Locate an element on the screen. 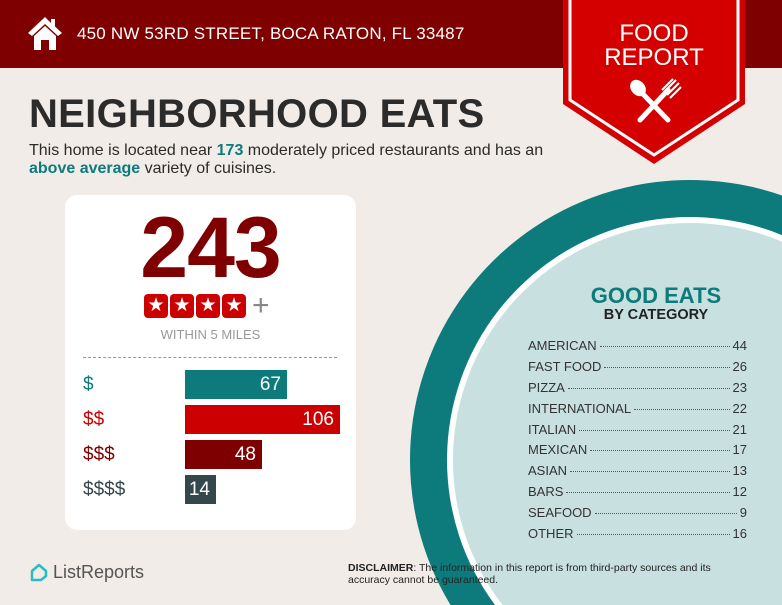 This screenshot has width=782, height=605. category-name: SEAFOOD is located at coordinates (560, 513).